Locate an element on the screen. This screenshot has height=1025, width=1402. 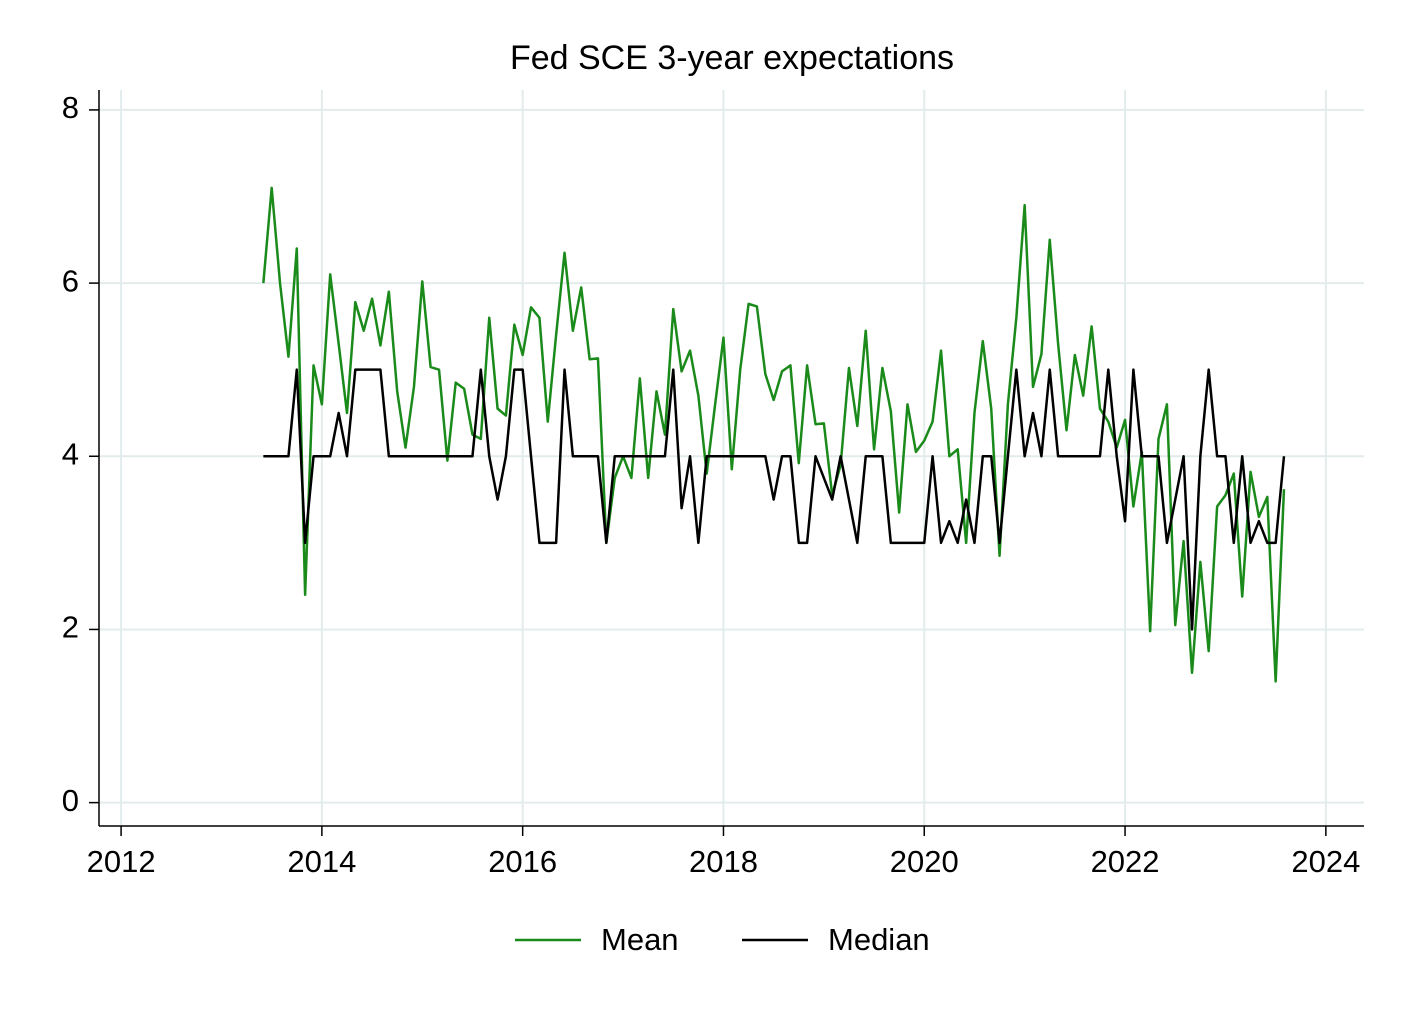
x-tick-label: 2012 is located at coordinates (121, 861).